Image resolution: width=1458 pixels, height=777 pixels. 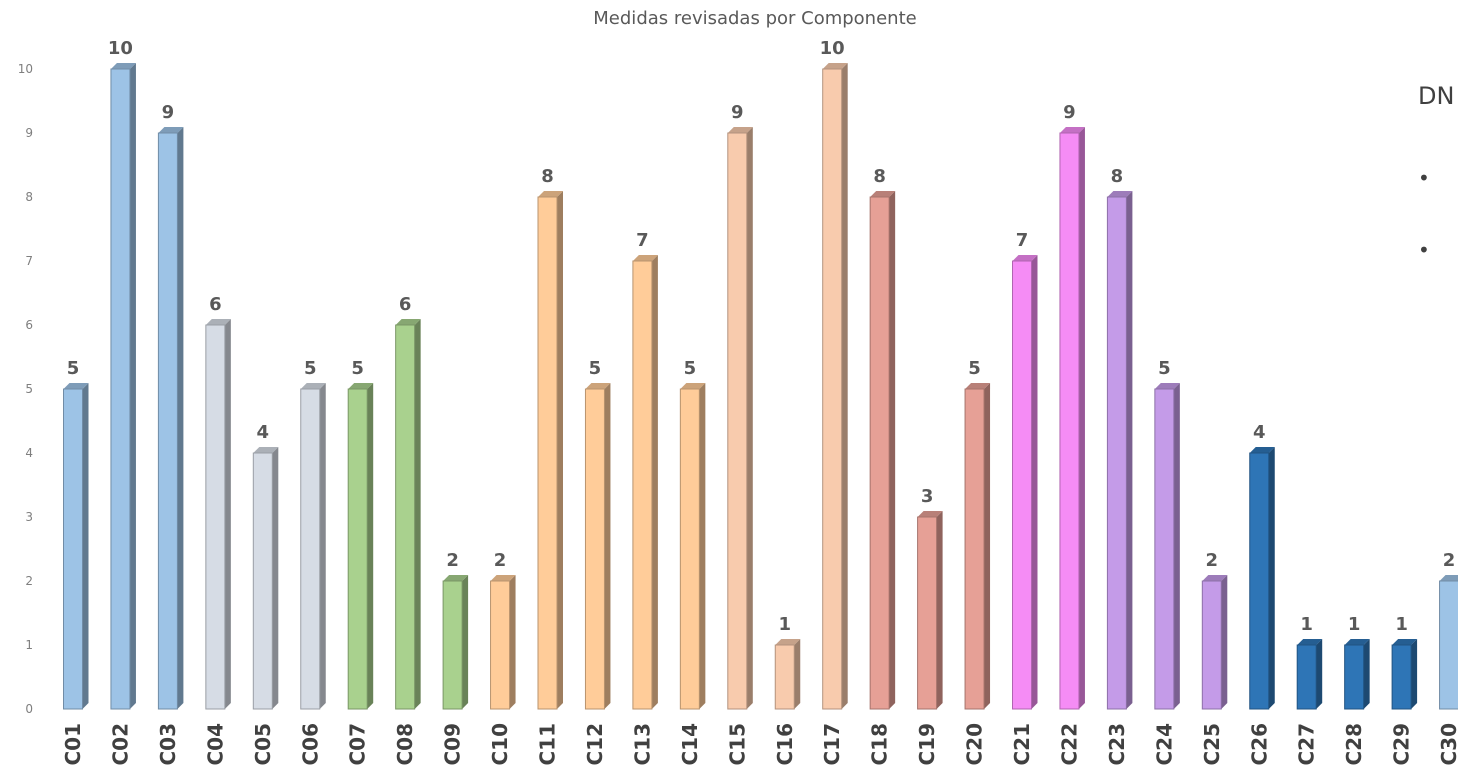 What do you see at coordinates (1117, 744) in the screenshot?
I see `x-tick-label: C23` at bounding box center [1117, 744].